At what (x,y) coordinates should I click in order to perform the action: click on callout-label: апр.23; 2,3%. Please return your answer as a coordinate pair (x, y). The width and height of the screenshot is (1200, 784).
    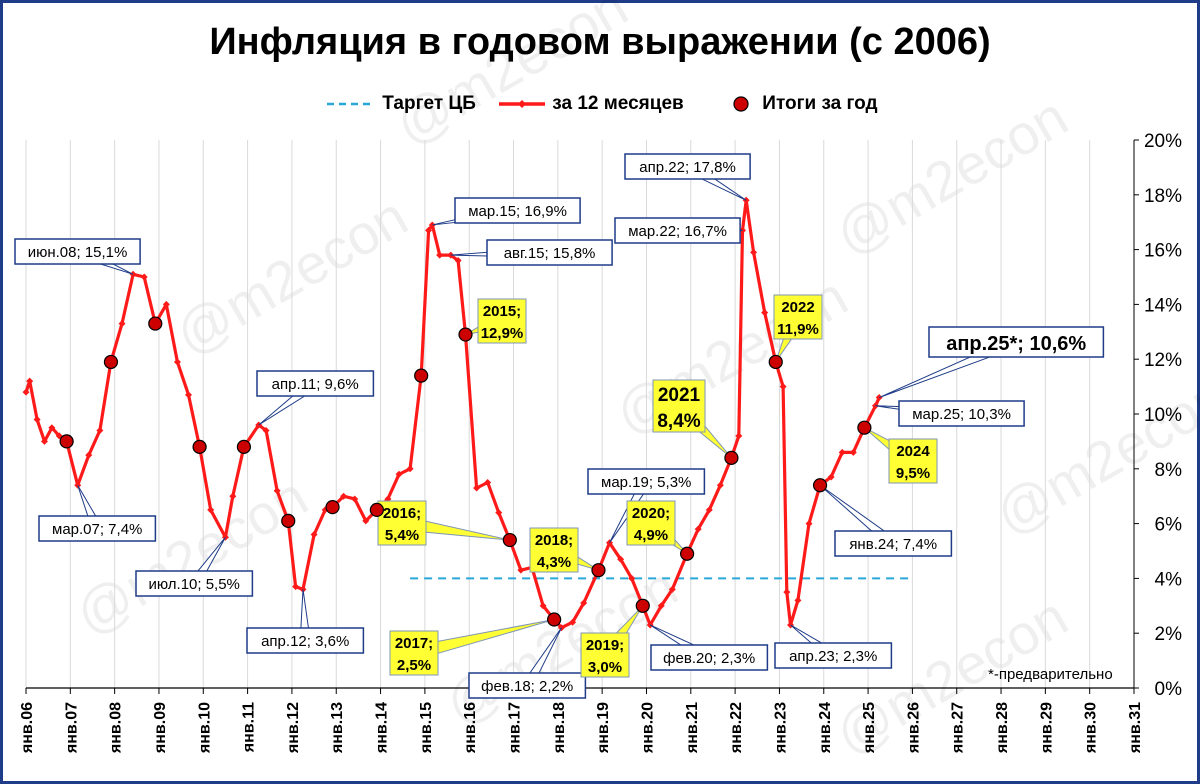
    Looking at the image, I should click on (833, 656).